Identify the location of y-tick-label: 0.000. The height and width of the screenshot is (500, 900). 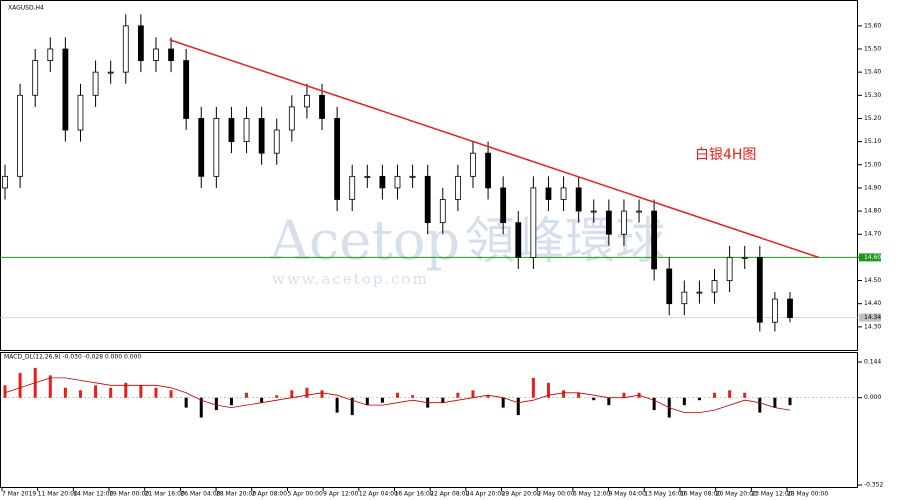
(872, 397).